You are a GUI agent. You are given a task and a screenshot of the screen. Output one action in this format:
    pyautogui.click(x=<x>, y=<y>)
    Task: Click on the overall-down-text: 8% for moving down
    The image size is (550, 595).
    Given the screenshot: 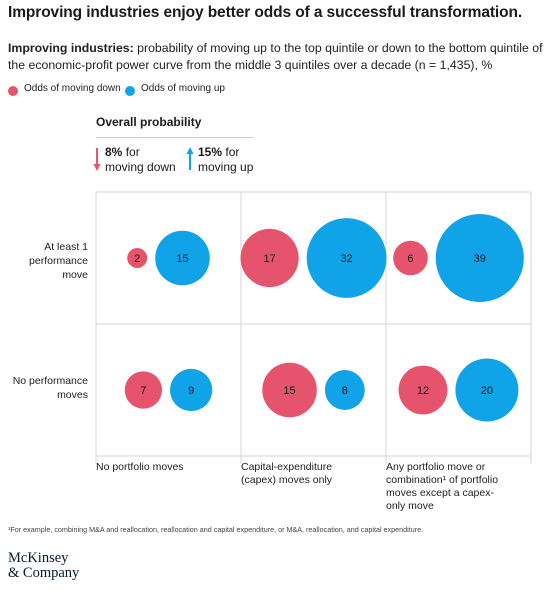 What is the action you would take?
    pyautogui.click(x=140, y=160)
    